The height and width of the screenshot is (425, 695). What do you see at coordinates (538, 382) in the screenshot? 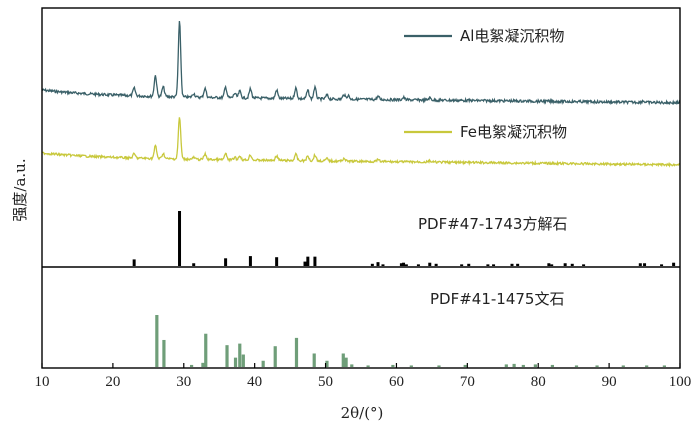
I see `x-tick-label-80: 80` at bounding box center [538, 382].